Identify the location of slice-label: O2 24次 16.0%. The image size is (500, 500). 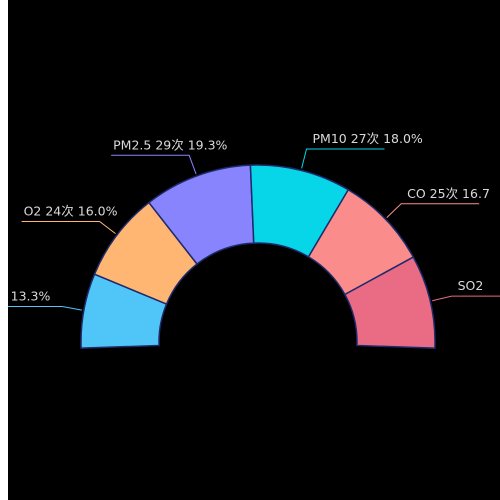
(71, 211).